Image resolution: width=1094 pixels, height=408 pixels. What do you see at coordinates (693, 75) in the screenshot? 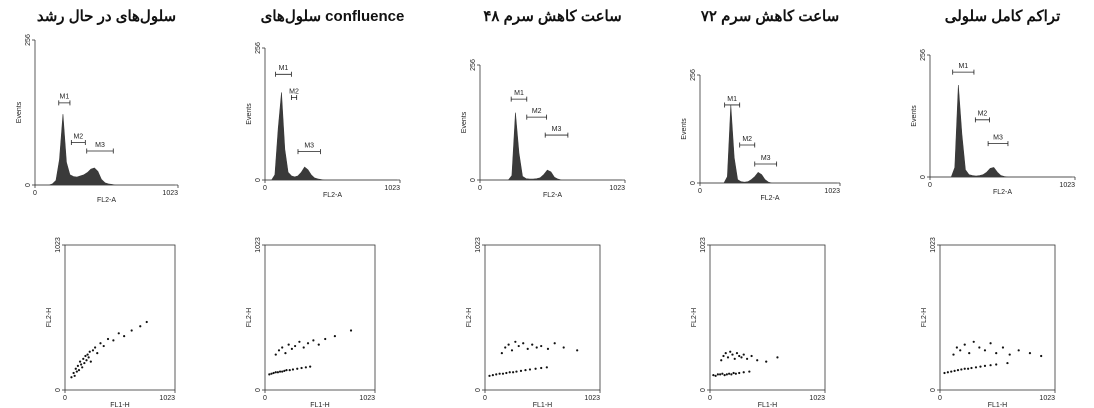
I see `y-tick-label: 256` at bounding box center [693, 75].